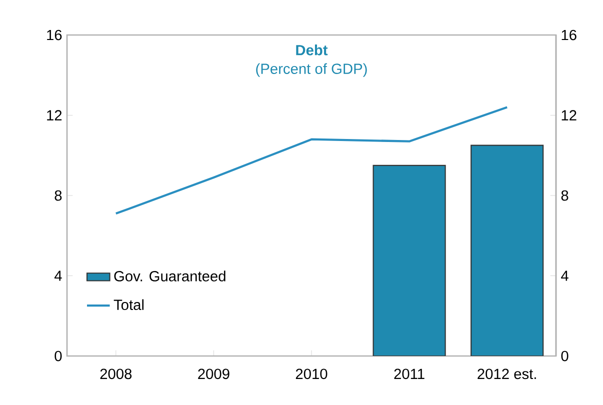 The image size is (603, 405). Describe the element at coordinates (569, 115) in the screenshot. I see `y2-tick-label: 12` at that location.